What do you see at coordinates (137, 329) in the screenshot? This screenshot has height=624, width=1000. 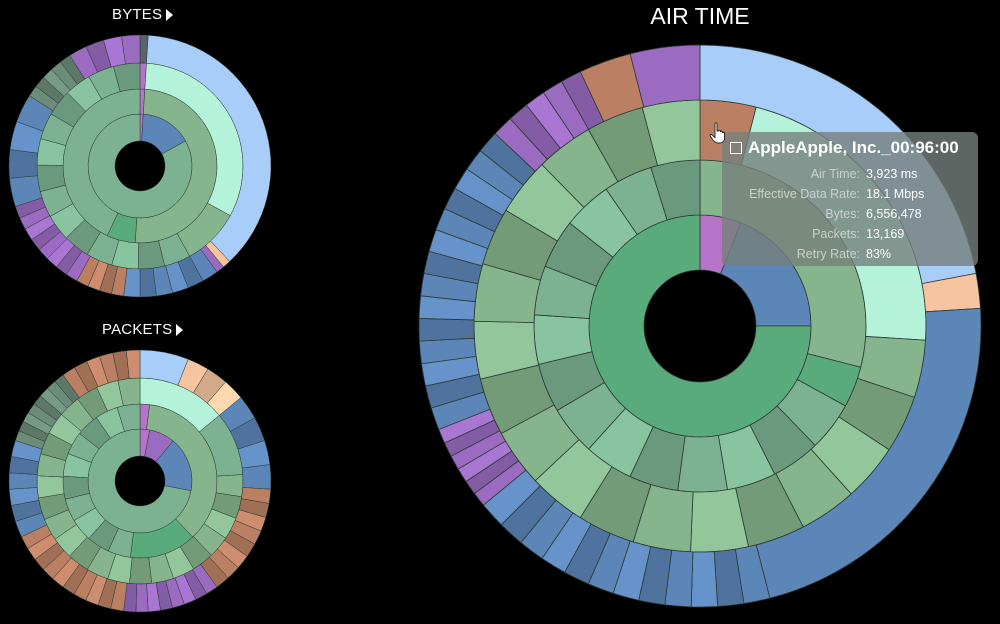 I see `packets-title: PACKETS` at bounding box center [137, 329].